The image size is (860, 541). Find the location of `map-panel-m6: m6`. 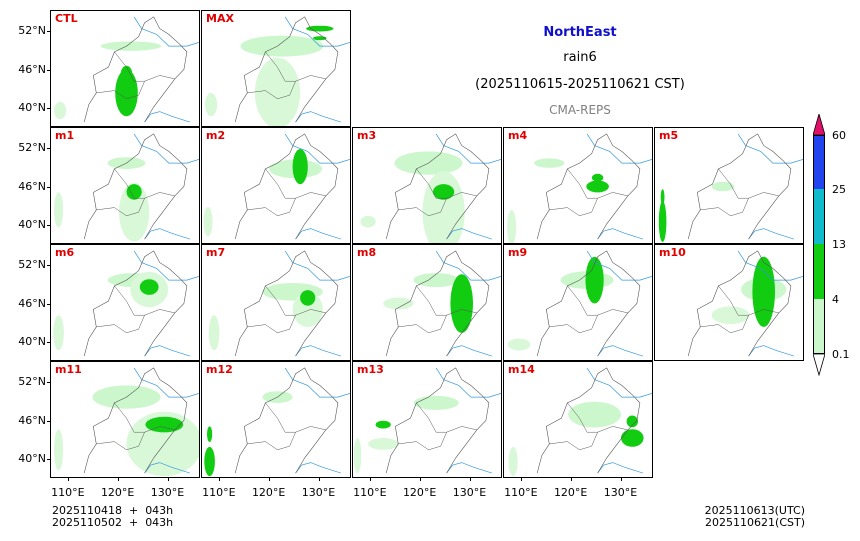

map-panel-m6: m6 is located at coordinates (125, 302).